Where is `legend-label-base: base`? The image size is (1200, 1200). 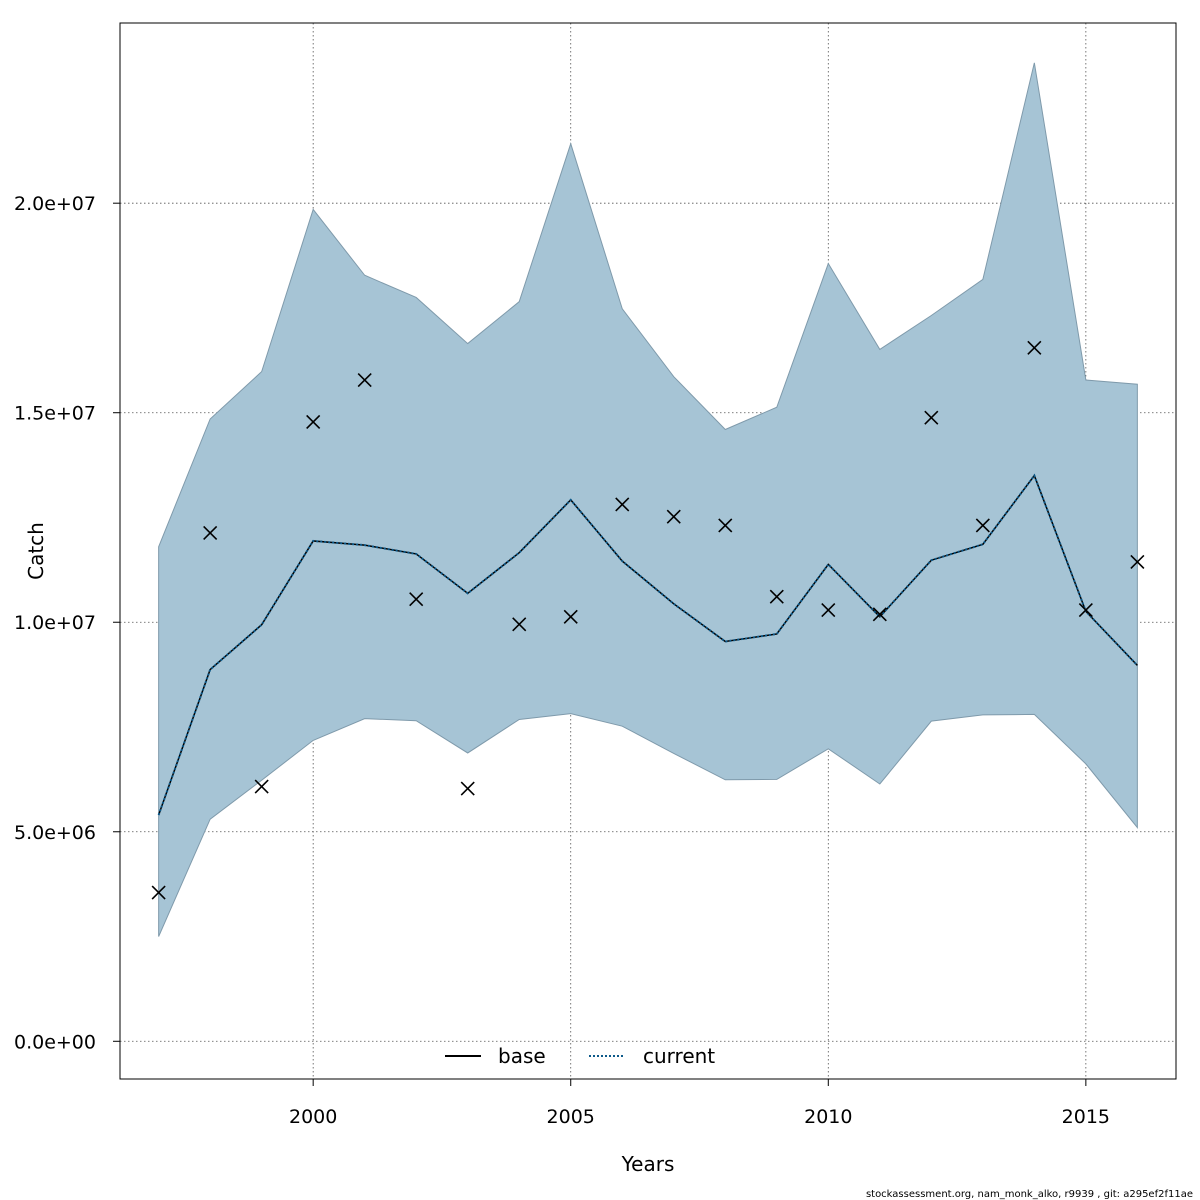 legend-label-base: base is located at coordinates (522, 1056).